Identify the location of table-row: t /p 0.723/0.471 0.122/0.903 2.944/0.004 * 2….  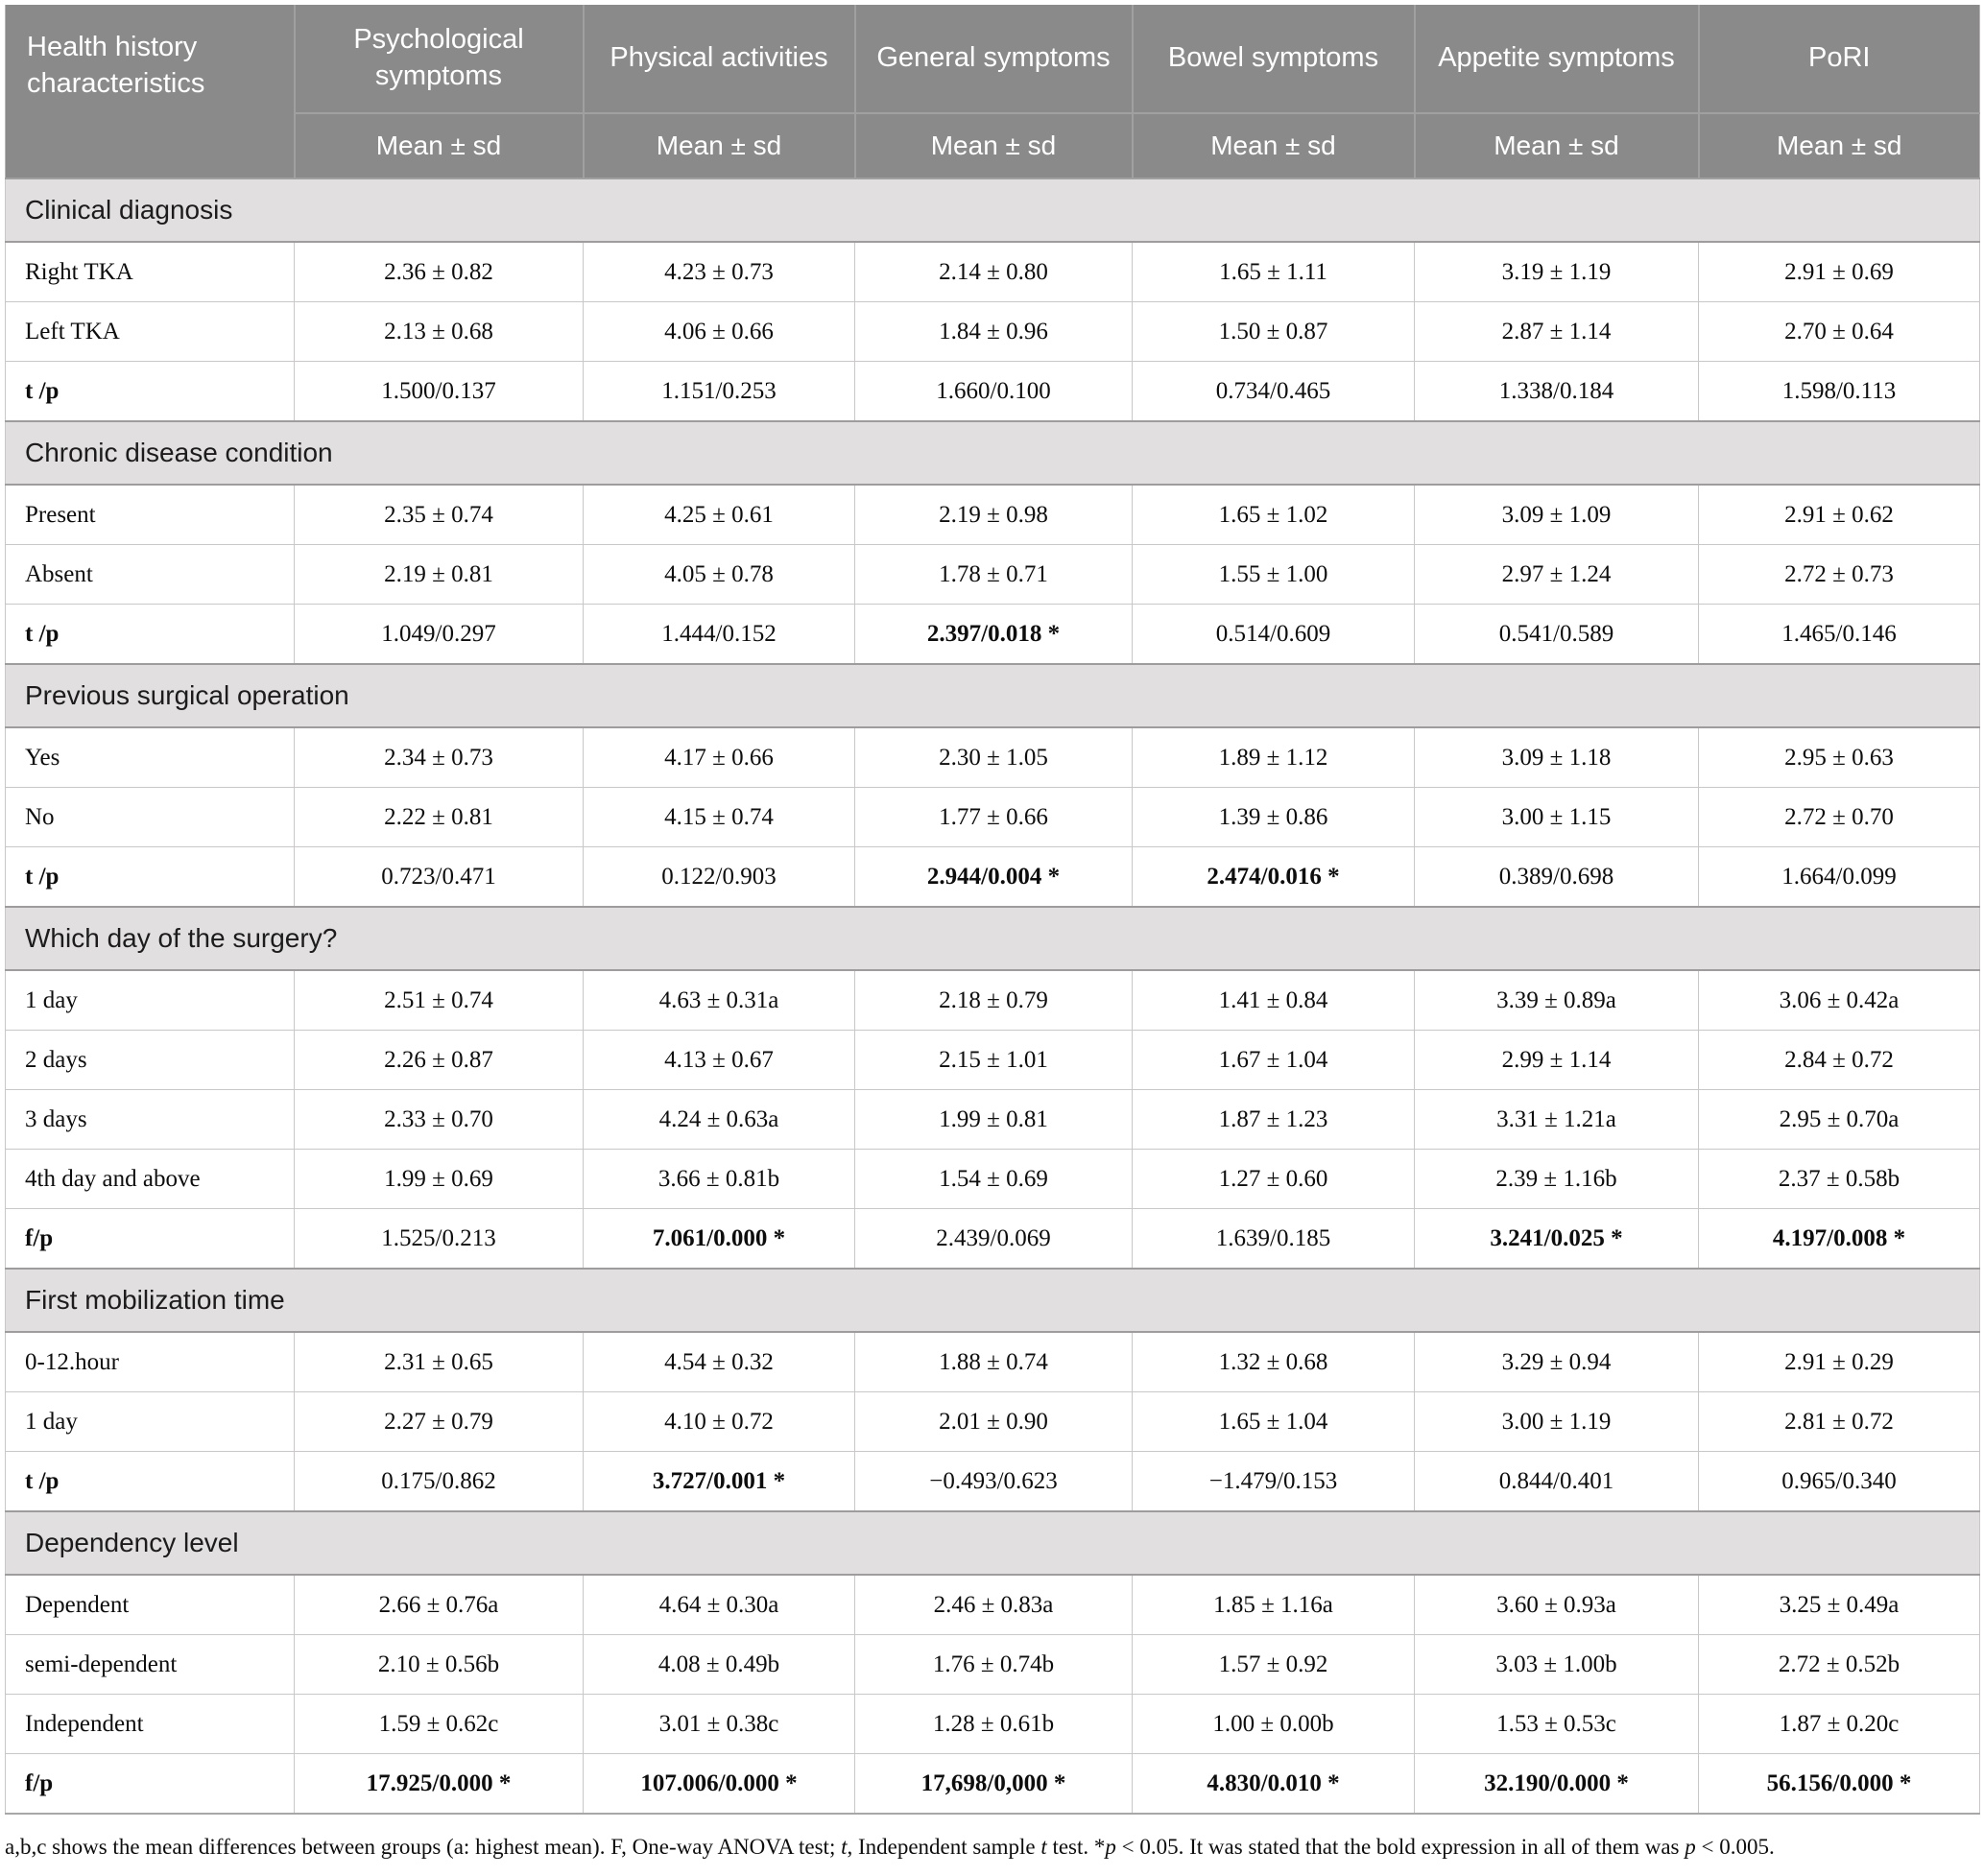
(992, 877).